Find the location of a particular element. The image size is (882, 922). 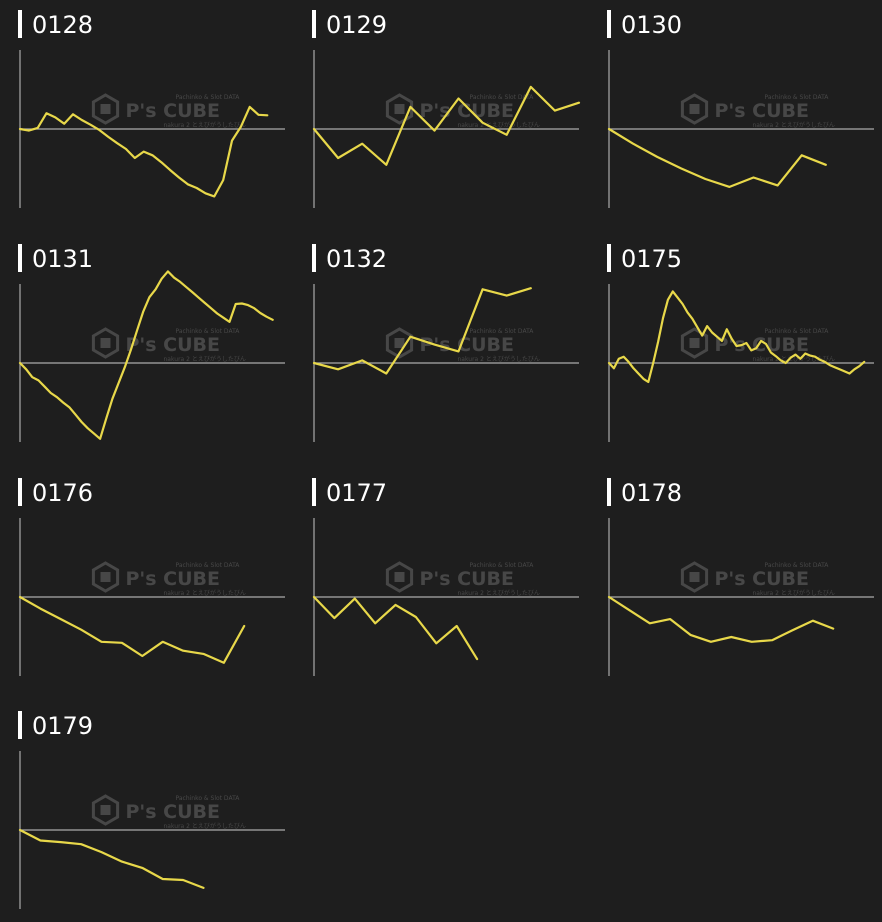

chart-title: 0175 is located at coordinates (652, 259).